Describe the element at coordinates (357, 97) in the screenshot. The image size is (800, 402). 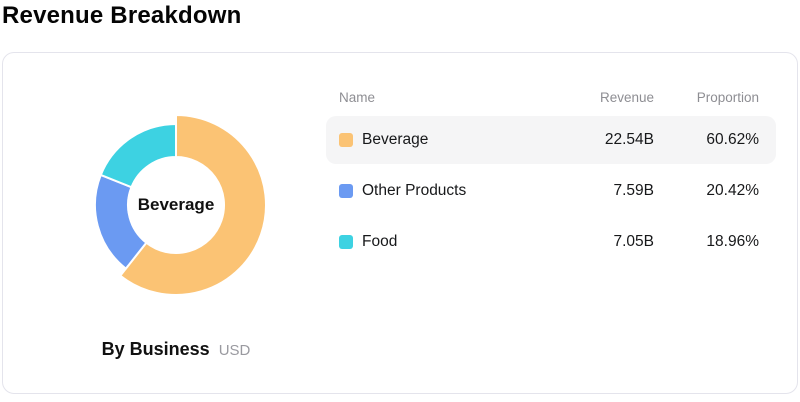
I see `header-name: Name` at that location.